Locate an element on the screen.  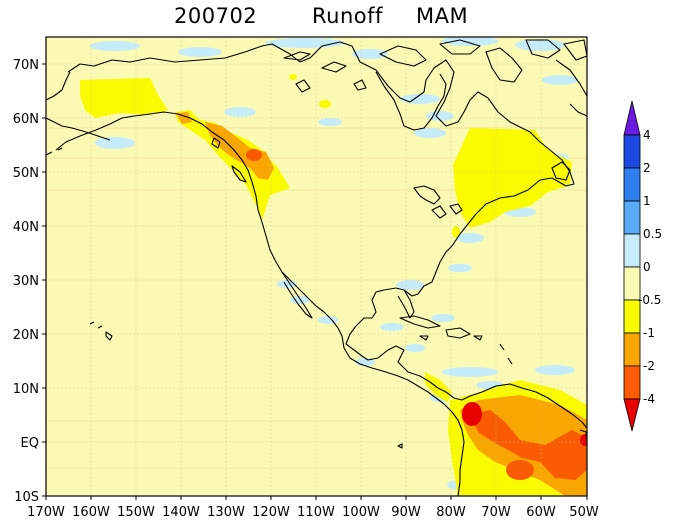
lat-label: 20N is located at coordinates (26, 335).